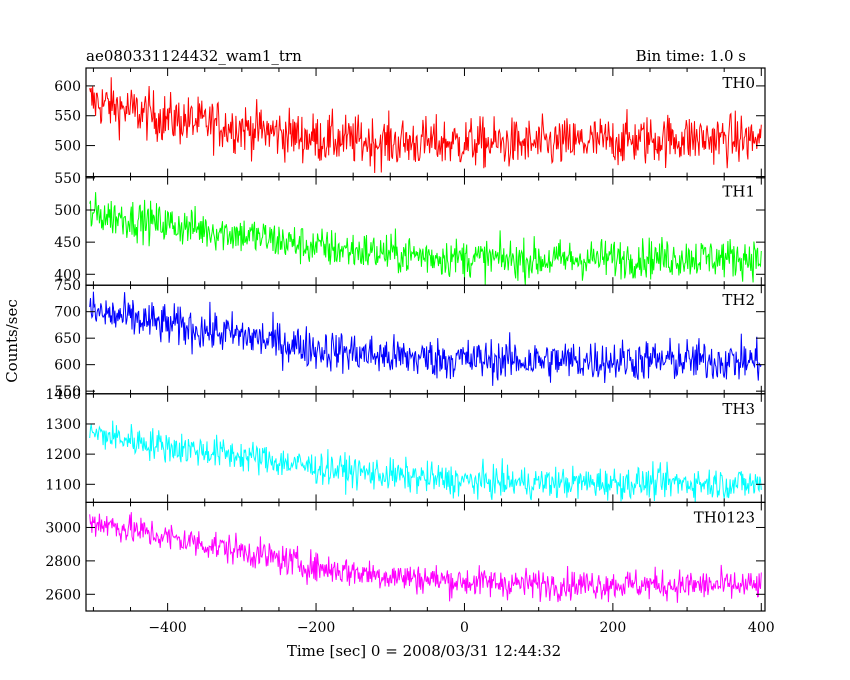 The image size is (850, 680). Describe the element at coordinates (63, 595) in the screenshot. I see `y-tick-label: 2600` at that location.